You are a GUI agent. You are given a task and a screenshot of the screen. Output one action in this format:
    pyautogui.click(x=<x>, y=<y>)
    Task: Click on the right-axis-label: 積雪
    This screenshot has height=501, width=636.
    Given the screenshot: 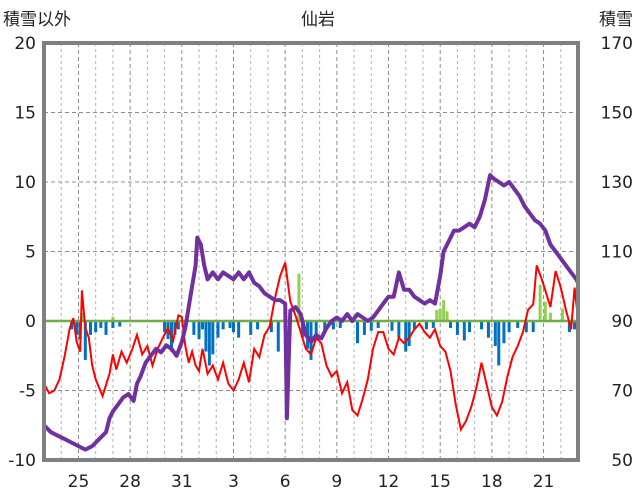 What is the action you would take?
    pyautogui.click(x=616, y=20)
    